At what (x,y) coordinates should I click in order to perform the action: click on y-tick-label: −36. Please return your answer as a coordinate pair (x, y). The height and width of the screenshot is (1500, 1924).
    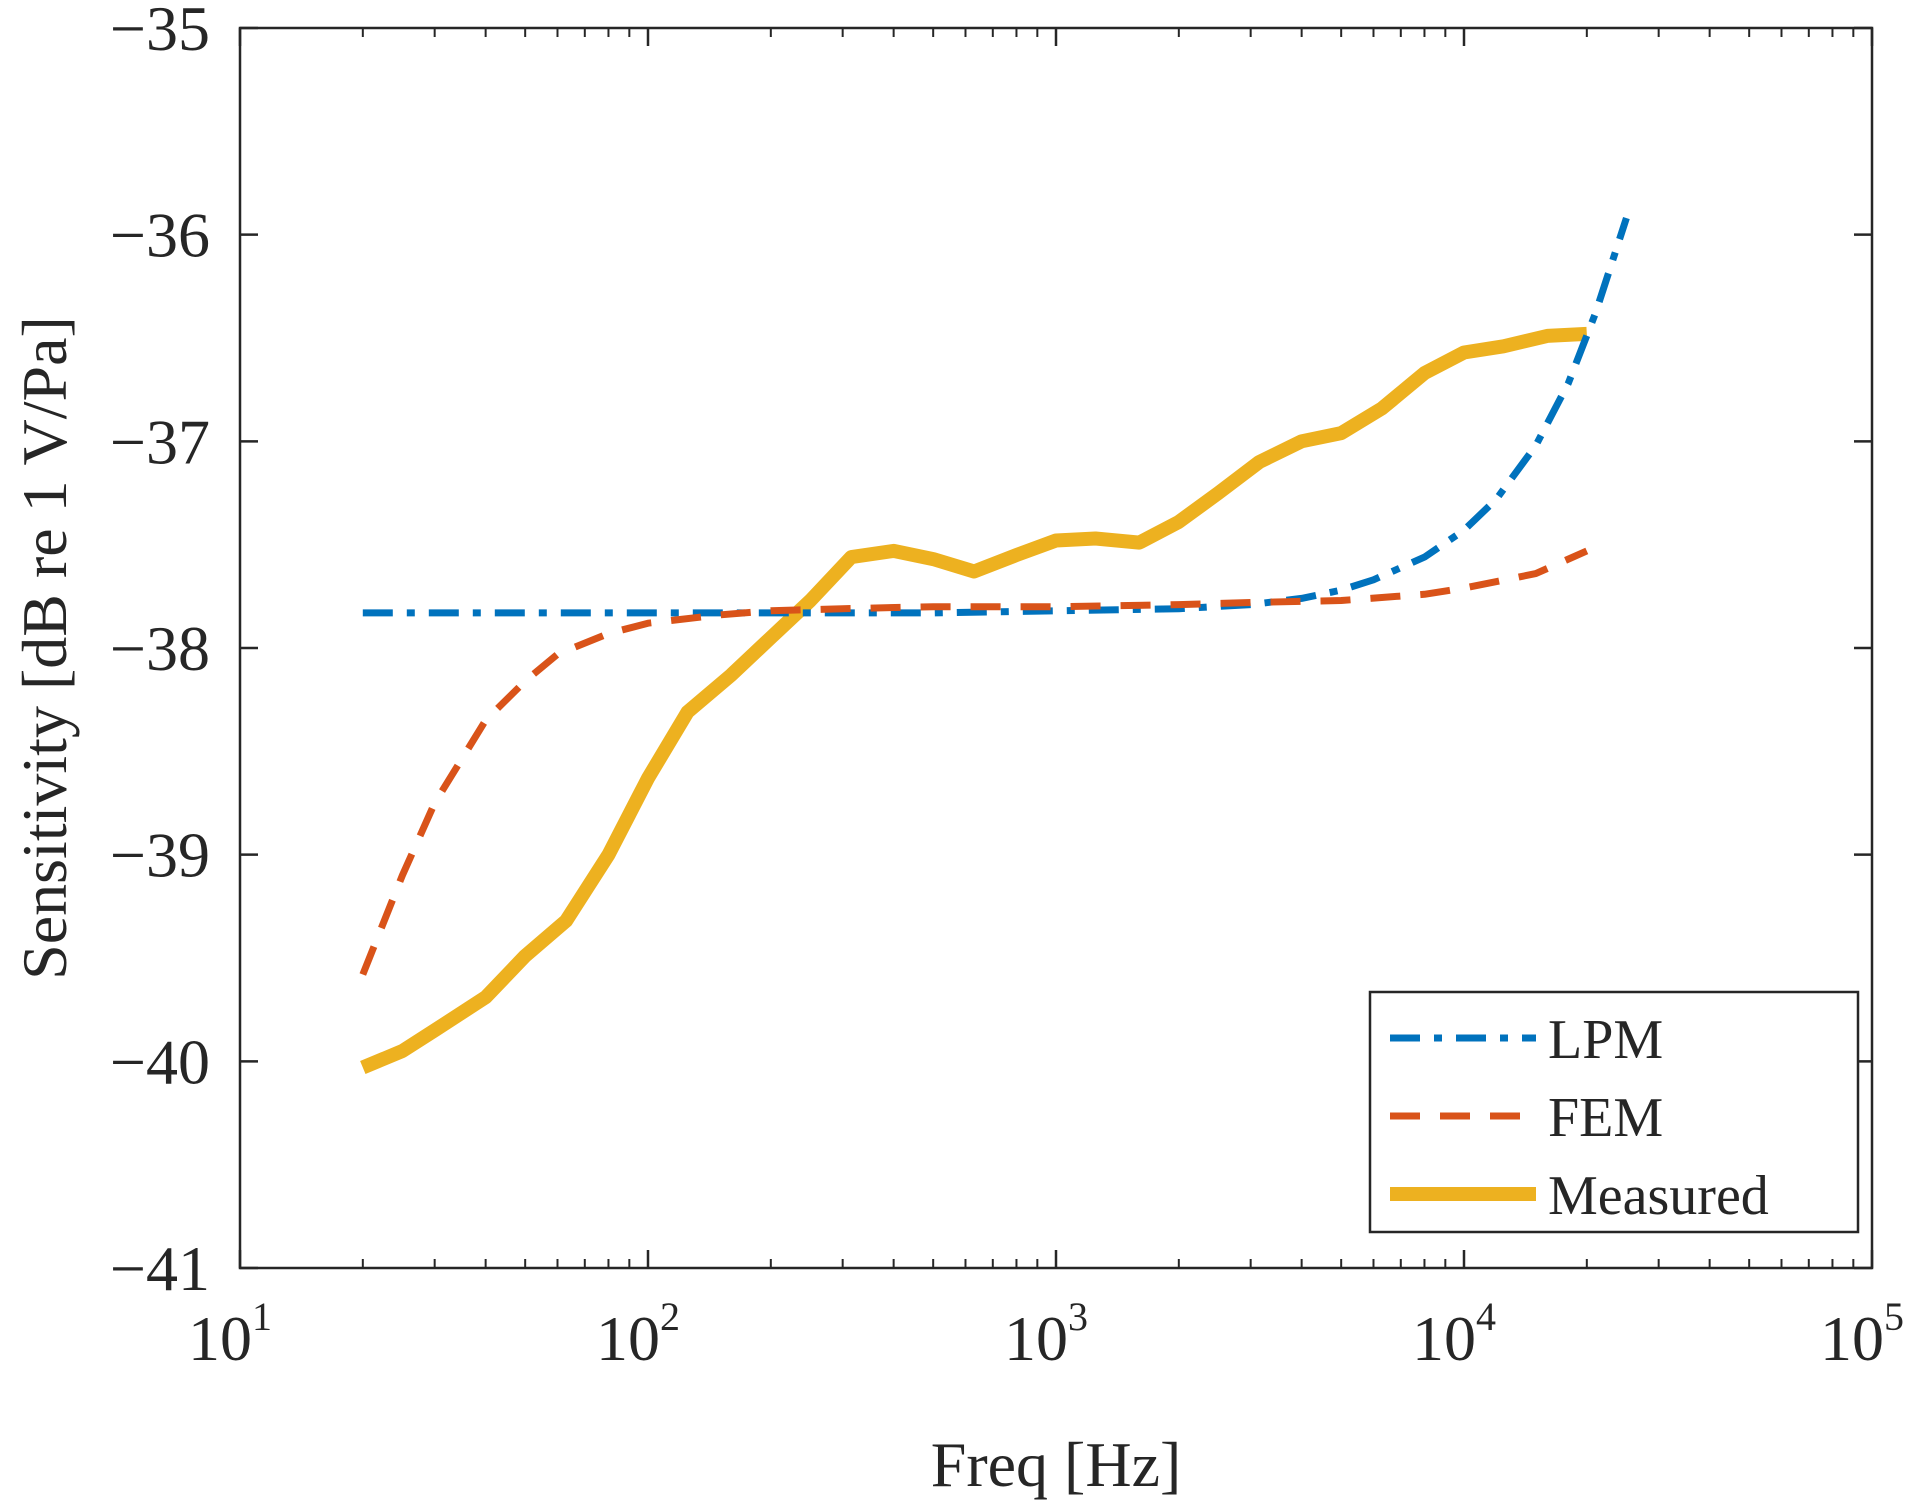
    Looking at the image, I should click on (160, 235).